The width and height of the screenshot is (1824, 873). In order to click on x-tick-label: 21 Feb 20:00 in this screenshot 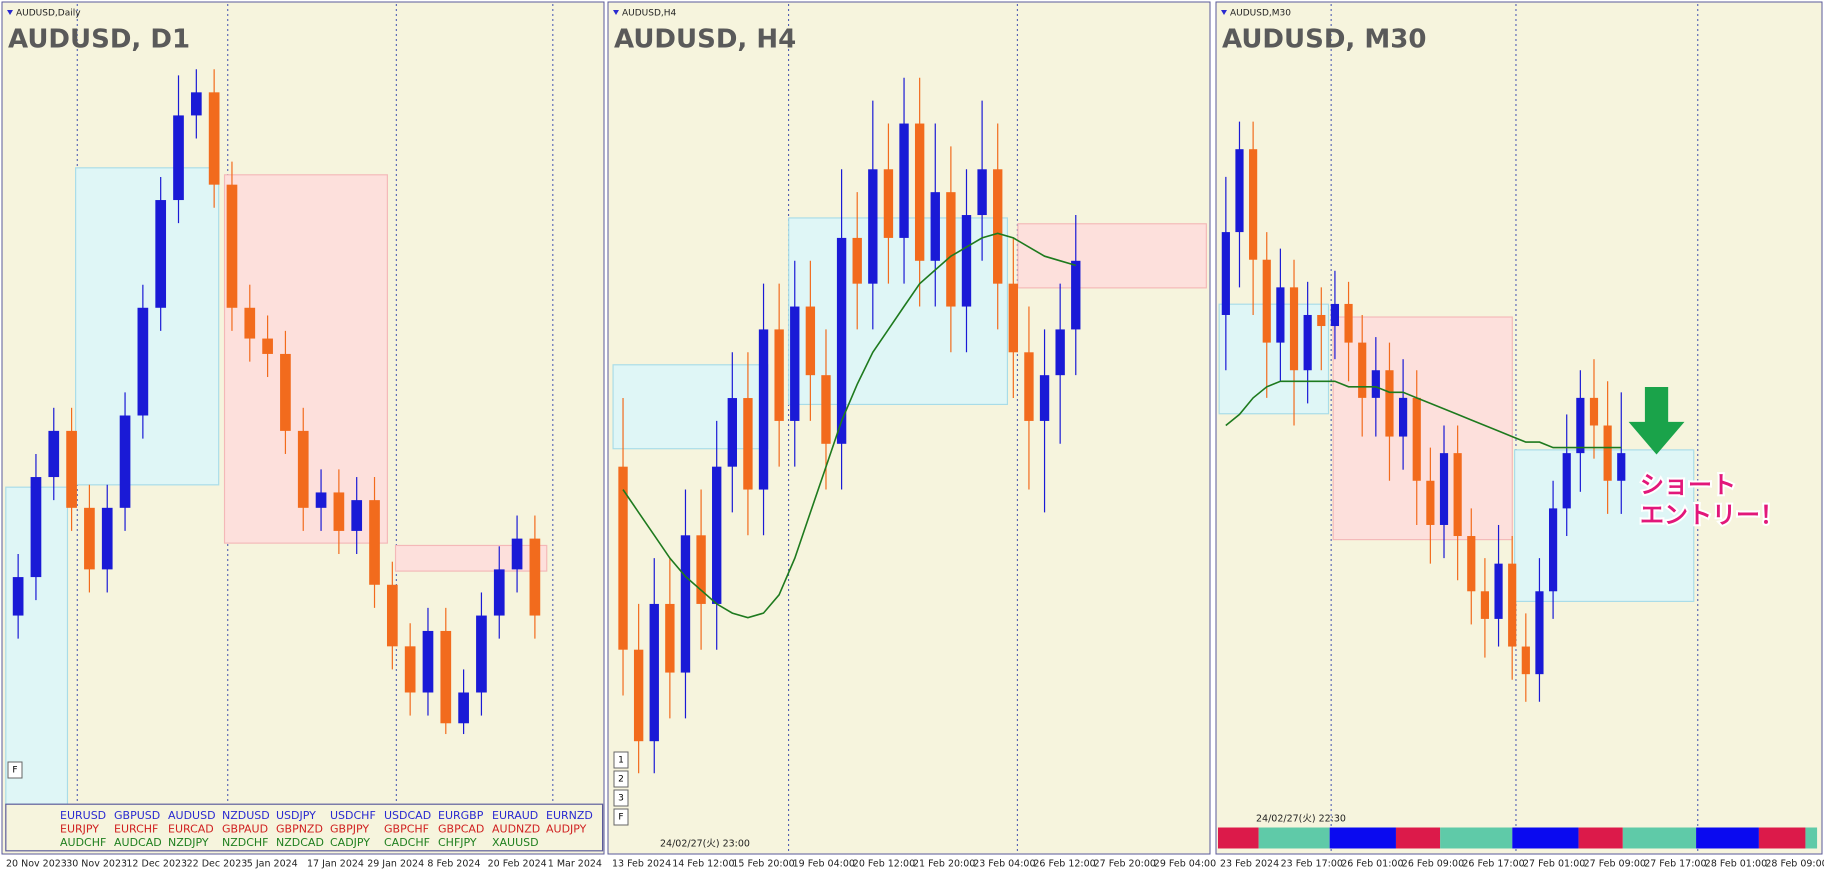, I will do `click(944, 864)`.